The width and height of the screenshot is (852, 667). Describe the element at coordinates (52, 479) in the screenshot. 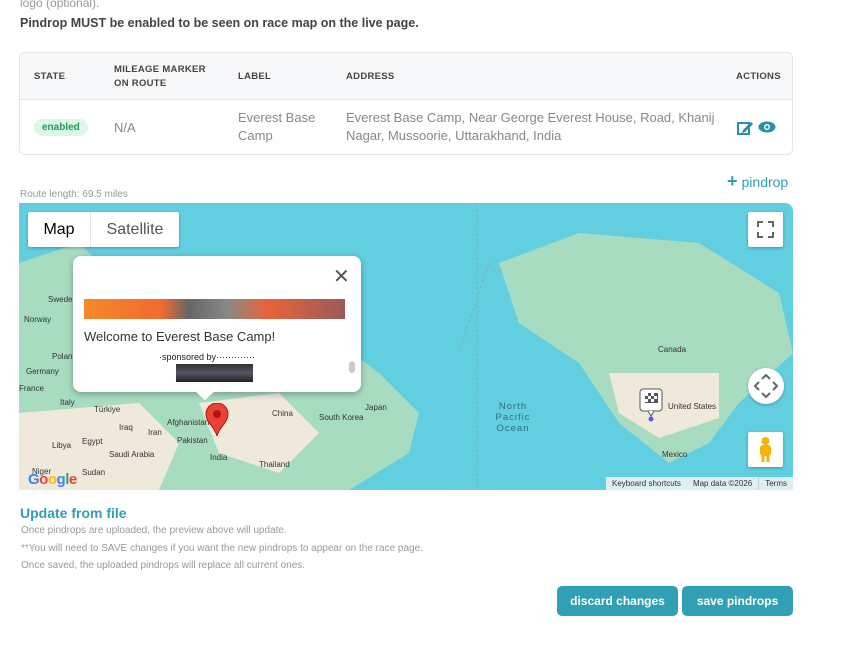

I see `google-logo: Google` at that location.